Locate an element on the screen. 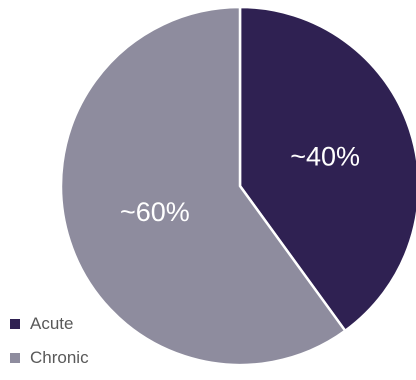 The height and width of the screenshot is (380, 416). pie-label-acute: ~40% is located at coordinates (325, 156).